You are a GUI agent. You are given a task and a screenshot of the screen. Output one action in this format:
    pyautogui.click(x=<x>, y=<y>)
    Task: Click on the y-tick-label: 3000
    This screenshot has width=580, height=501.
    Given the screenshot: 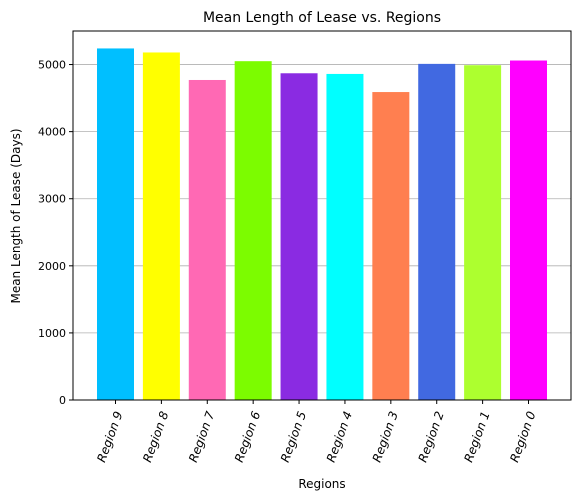 What is the action you would take?
    pyautogui.click(x=52, y=199)
    